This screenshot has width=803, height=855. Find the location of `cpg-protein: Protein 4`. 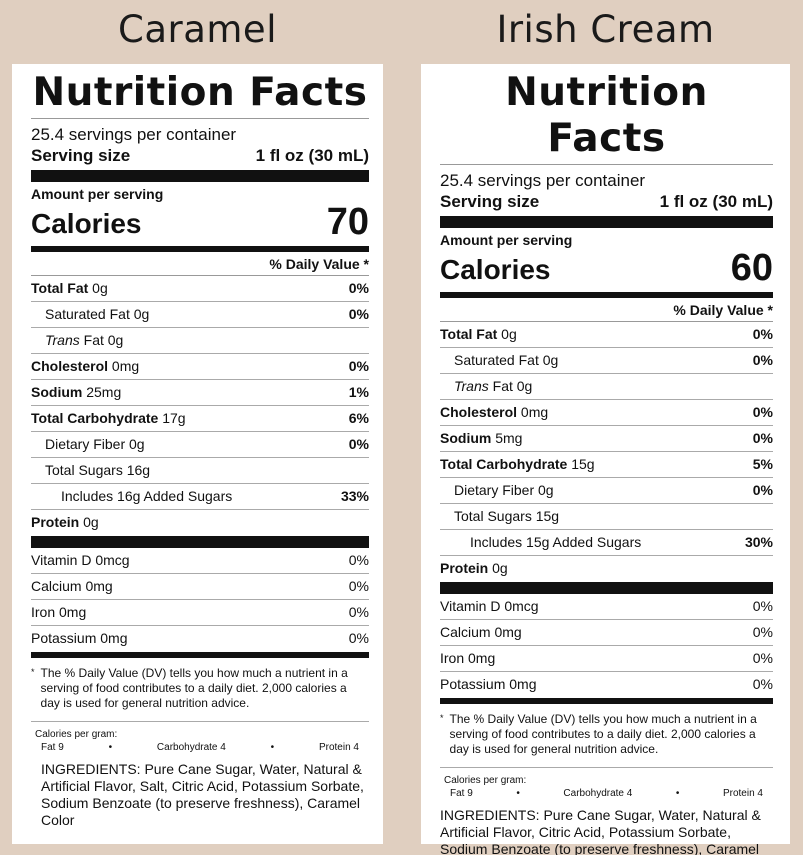

cpg-protein: Protein 4 is located at coordinates (338, 747).